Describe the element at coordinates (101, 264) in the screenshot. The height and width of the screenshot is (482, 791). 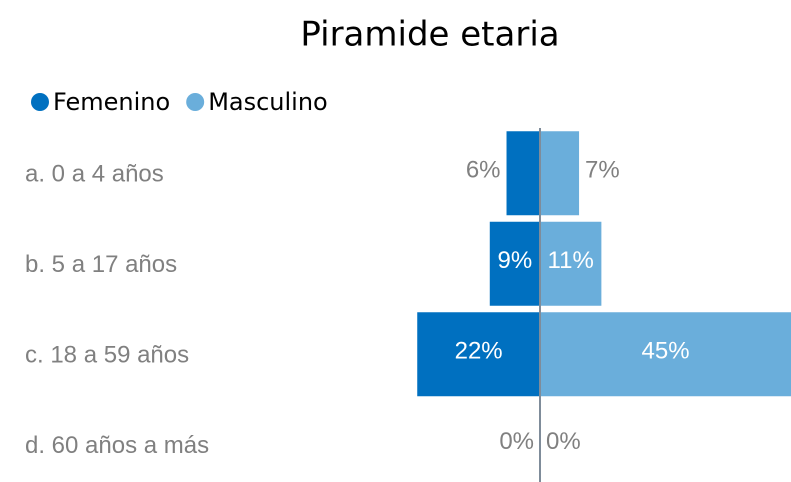
I see `category-label: b. 5 a 17 años` at that location.